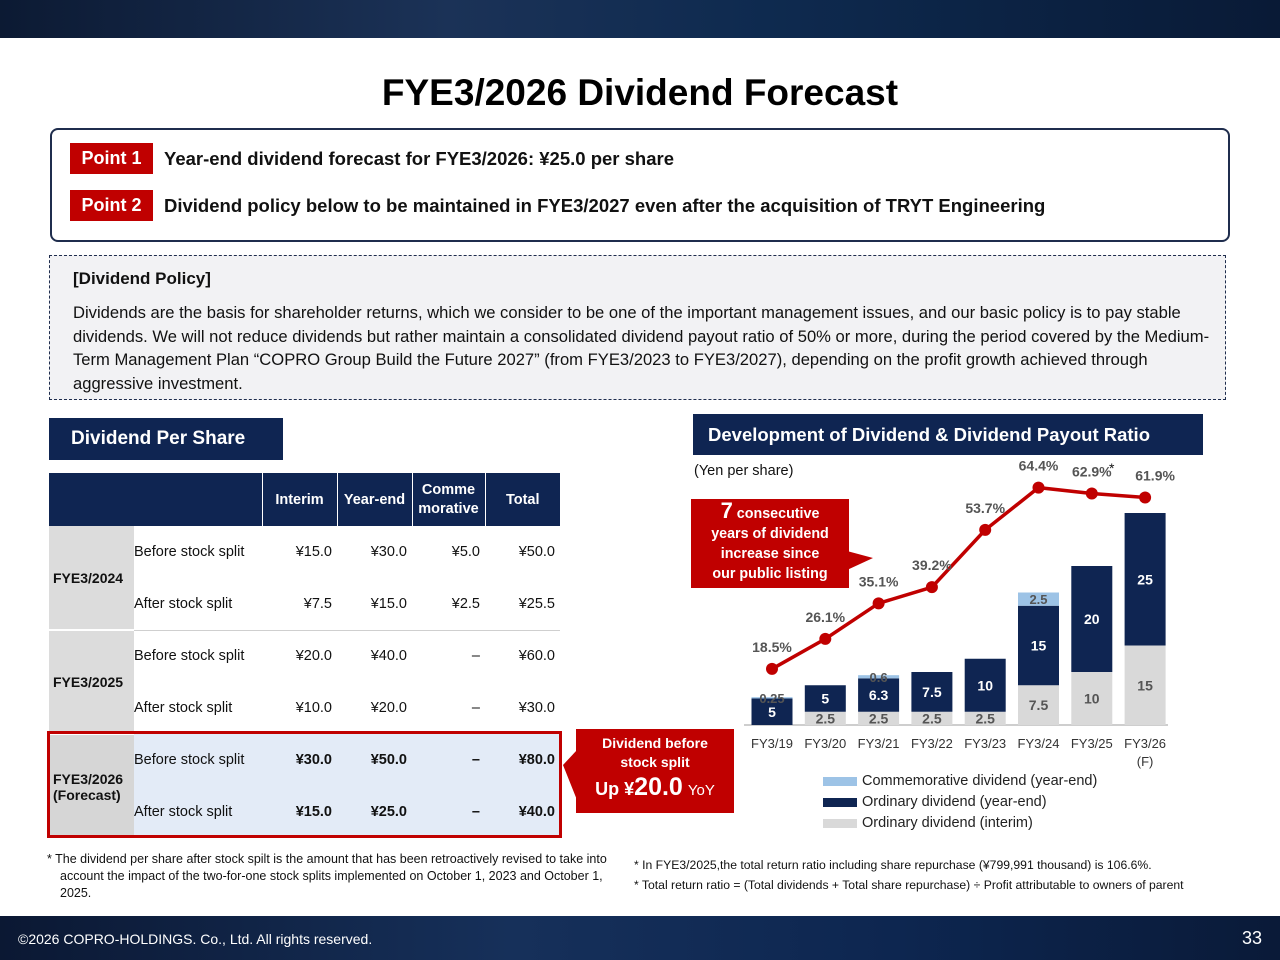  I want to click on point-tag-2: Point 2, so click(111, 205).